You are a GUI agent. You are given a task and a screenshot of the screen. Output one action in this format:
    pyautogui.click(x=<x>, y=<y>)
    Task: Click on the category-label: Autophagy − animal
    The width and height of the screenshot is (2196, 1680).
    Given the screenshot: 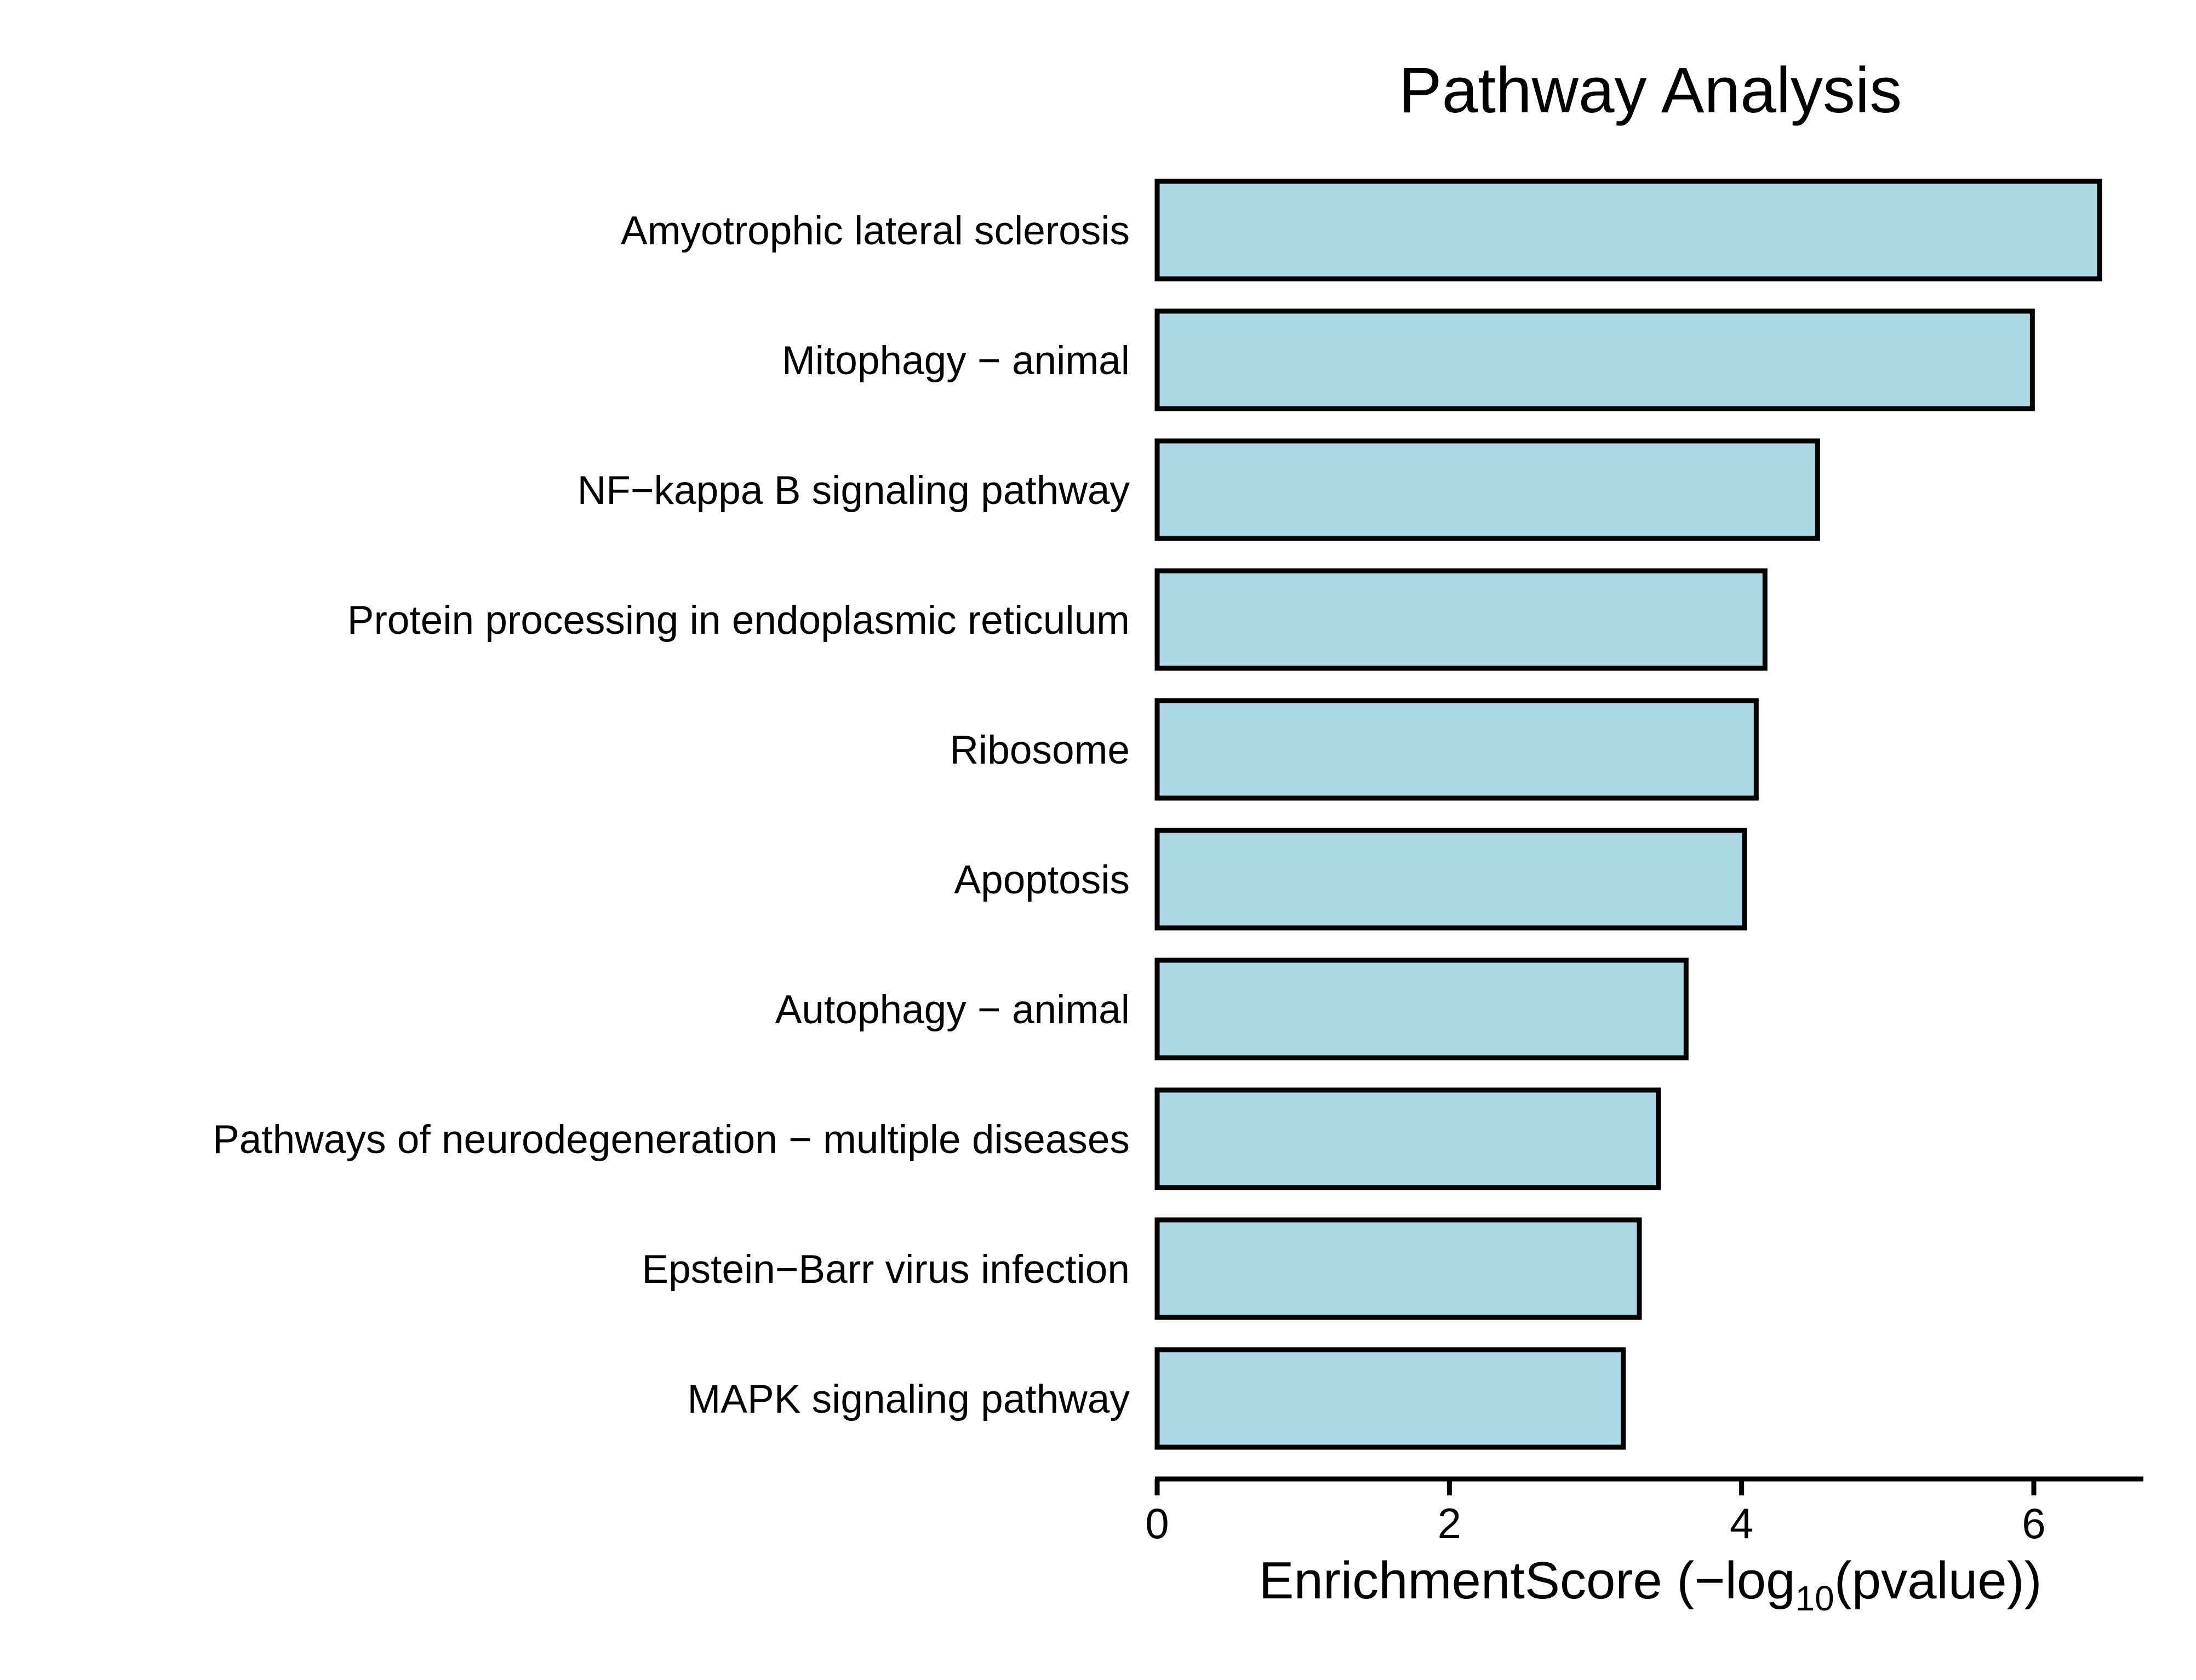 What is the action you would take?
    pyautogui.click(x=953, y=1010)
    